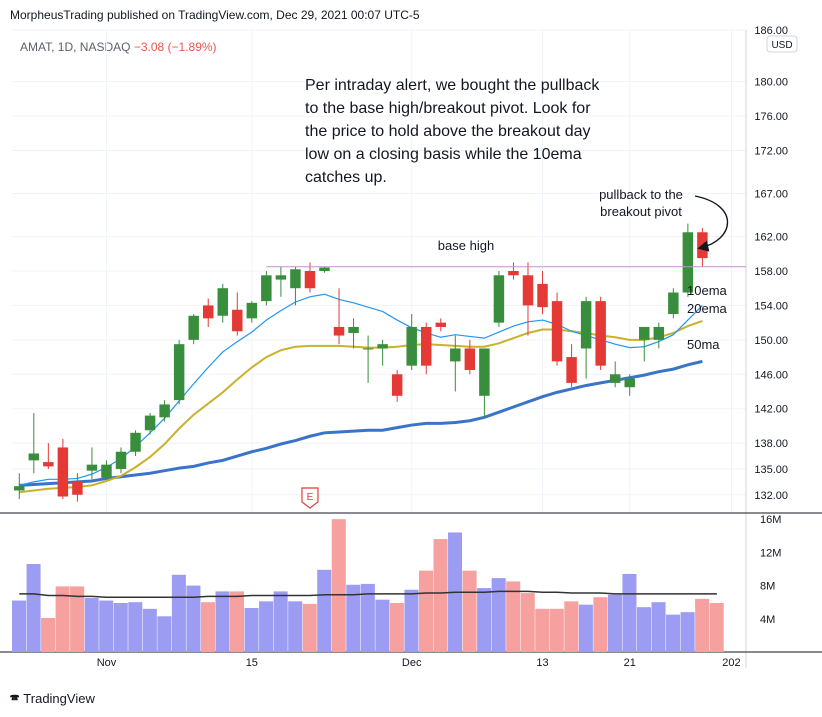 Image resolution: width=822 pixels, height=717 pixels. I want to click on price-tick-label: 154.00, so click(771, 306).